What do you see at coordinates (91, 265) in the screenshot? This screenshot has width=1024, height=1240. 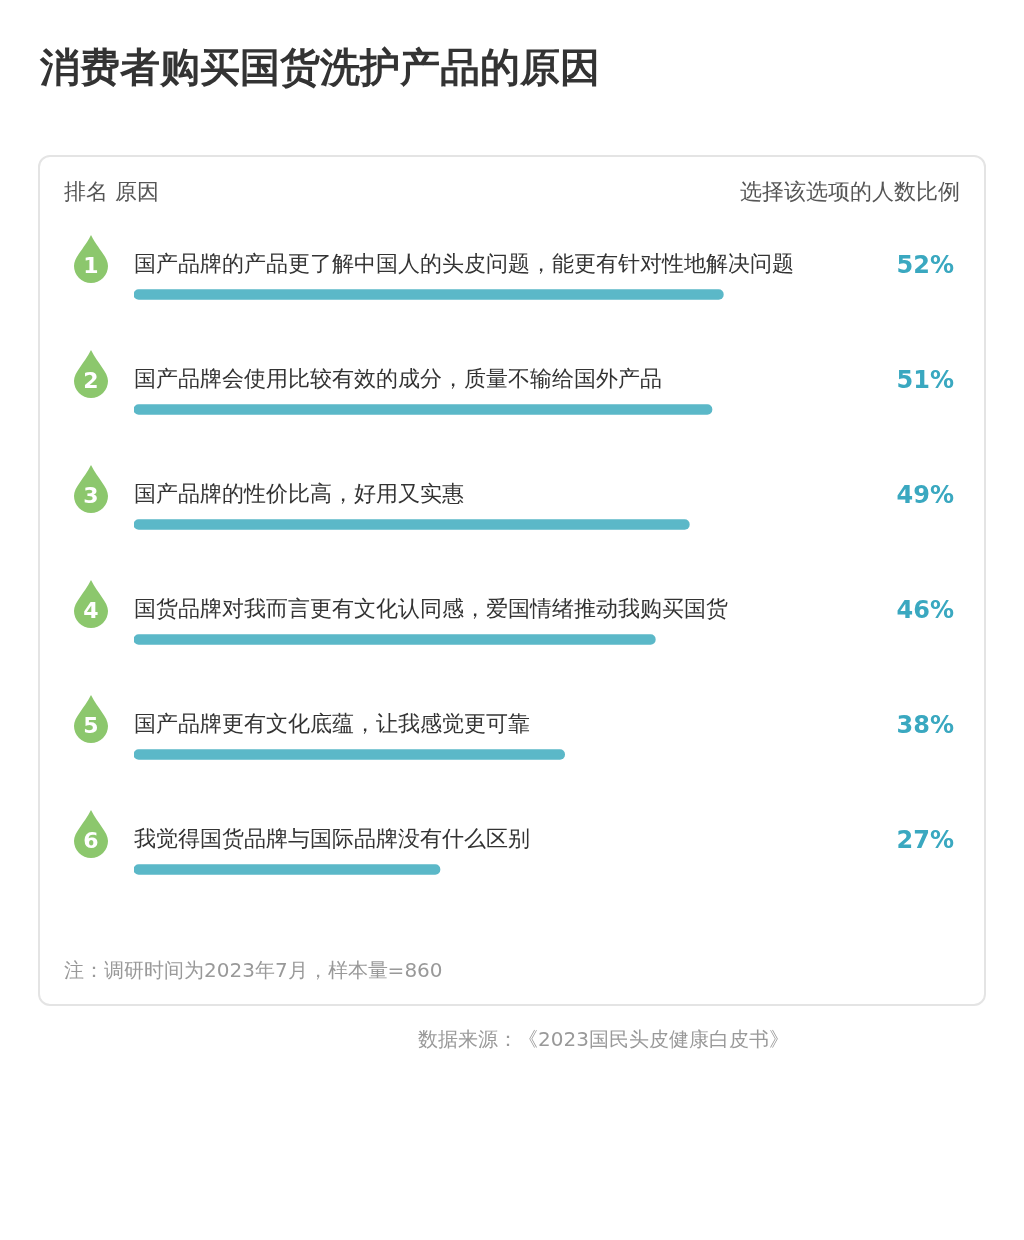 I see `text: 1` at bounding box center [91, 265].